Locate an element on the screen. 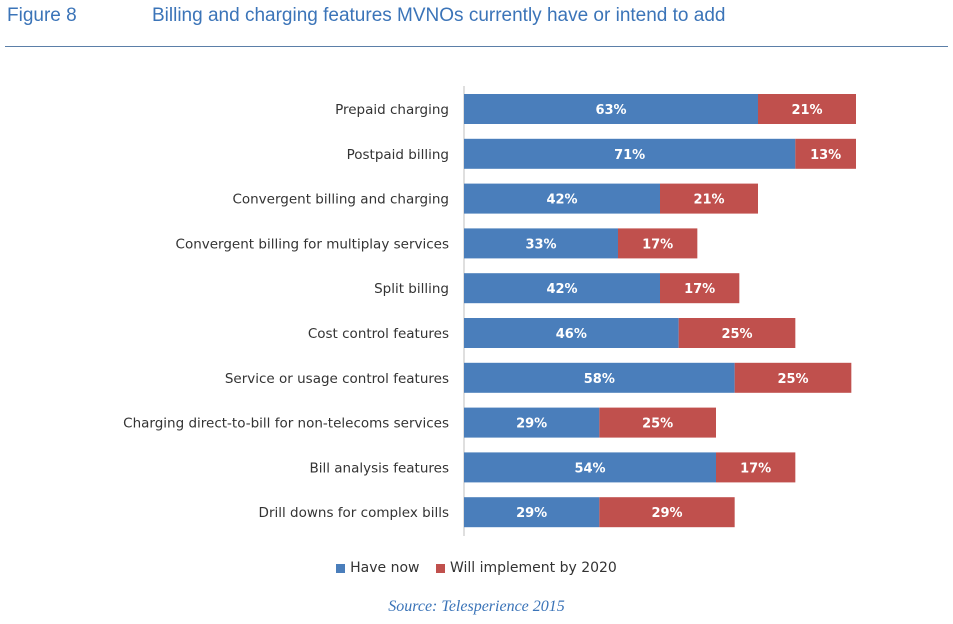  legend-swatch-will-implement is located at coordinates (440, 568).